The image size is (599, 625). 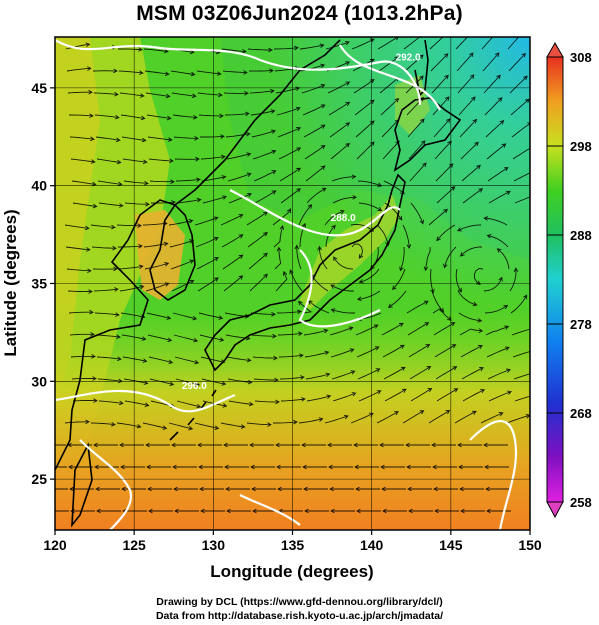 I want to click on colorbar-tick-label: 268, so click(x=581, y=413).